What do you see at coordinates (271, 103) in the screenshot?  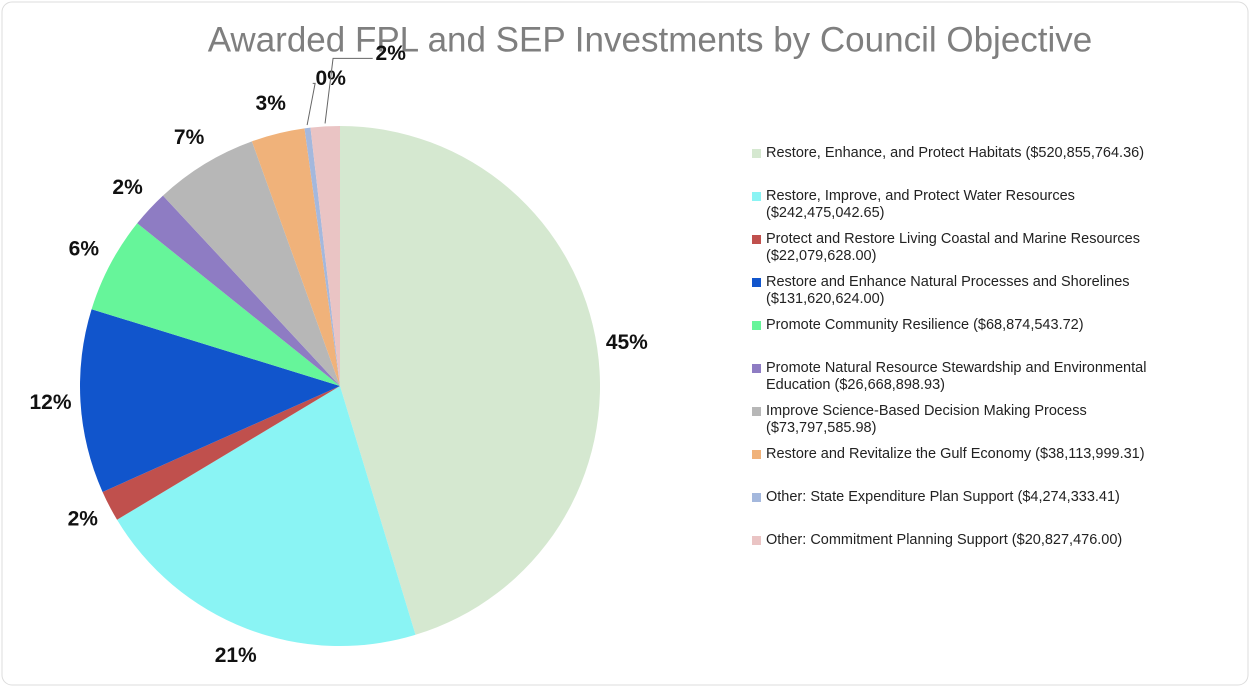 I see `data-label: 3%` at bounding box center [271, 103].